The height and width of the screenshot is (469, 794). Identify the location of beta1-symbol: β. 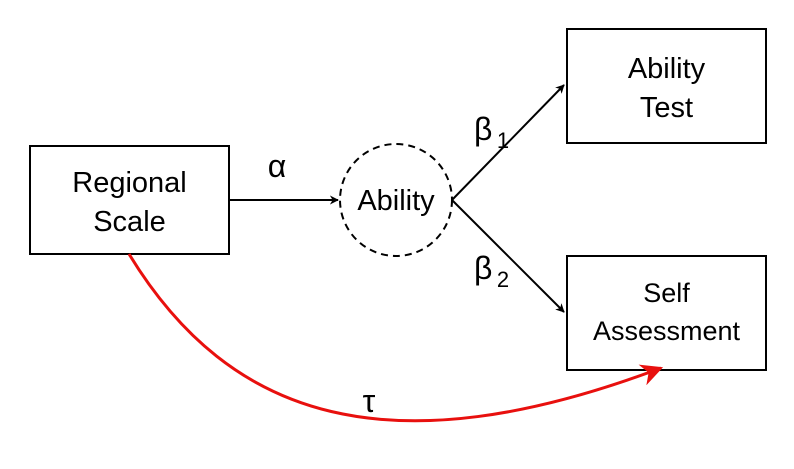
(483, 129).